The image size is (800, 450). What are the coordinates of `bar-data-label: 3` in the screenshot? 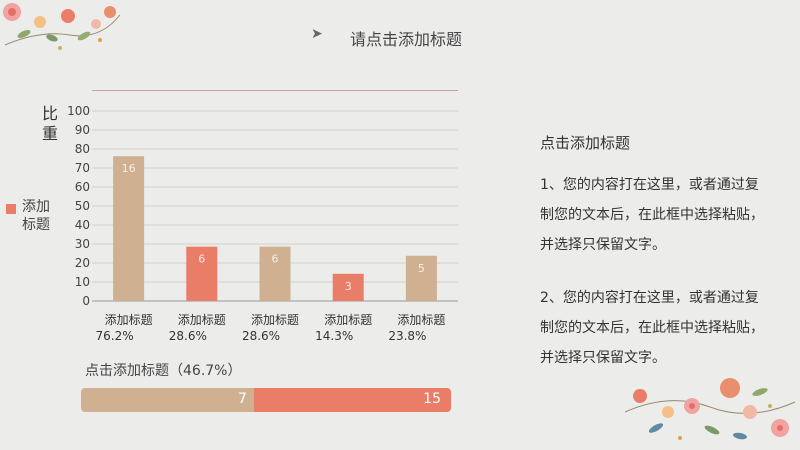 It's located at (348, 286).